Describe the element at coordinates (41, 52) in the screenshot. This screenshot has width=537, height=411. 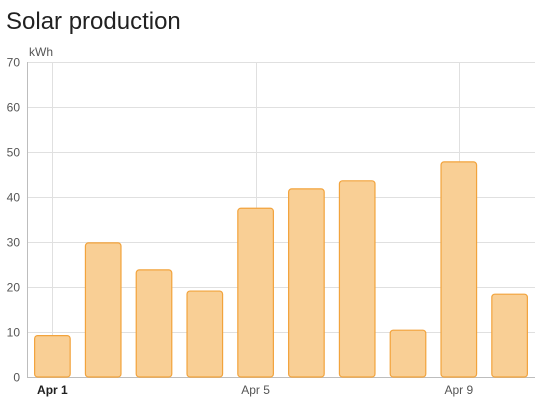
I see `y-axis-unit-label: kWh` at that location.